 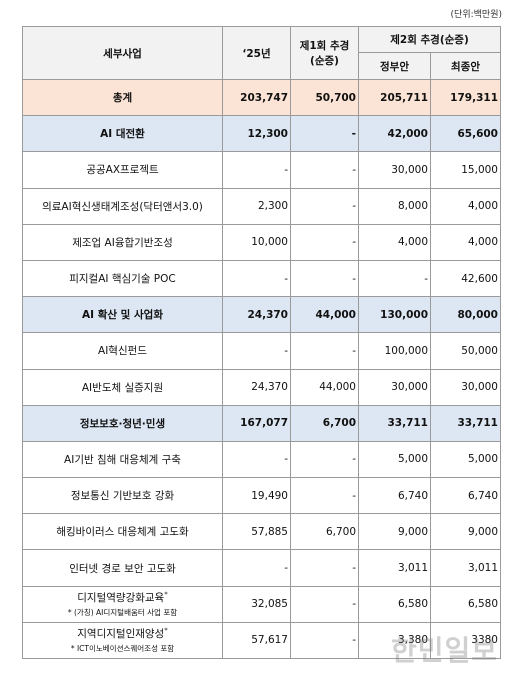 I want to click on item-name: 제조업 AI융합기반조성, so click(x=122, y=242).